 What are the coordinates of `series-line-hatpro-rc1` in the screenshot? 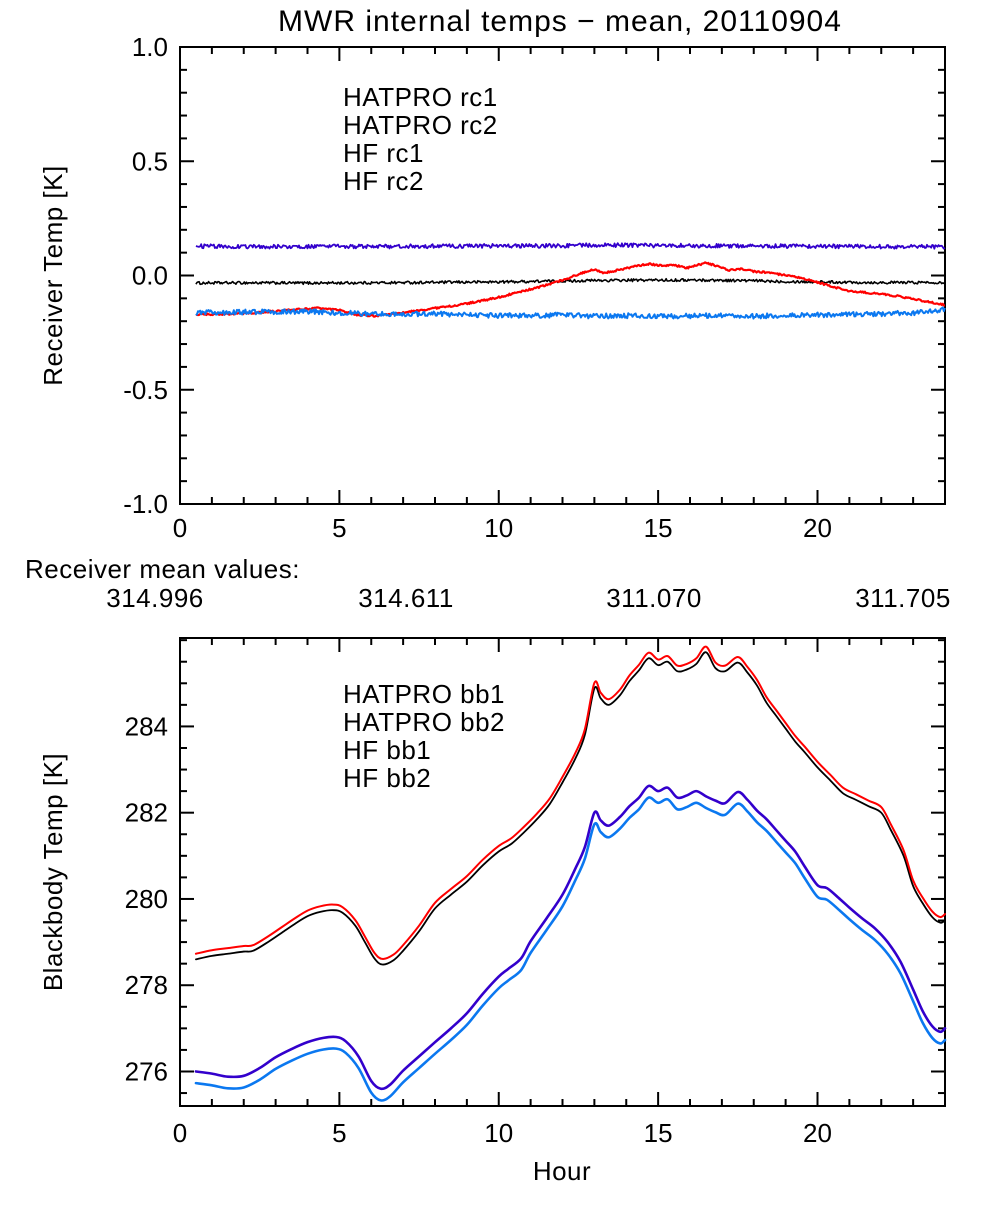 It's located at (570, 281).